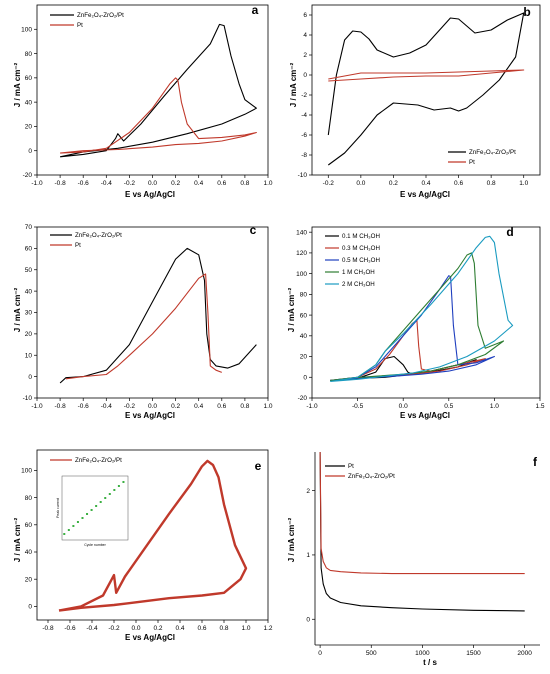 This screenshot has height=674, width=550. Describe the element at coordinates (29, 313) in the screenshot. I see `y-tick-label: 30` at that location.